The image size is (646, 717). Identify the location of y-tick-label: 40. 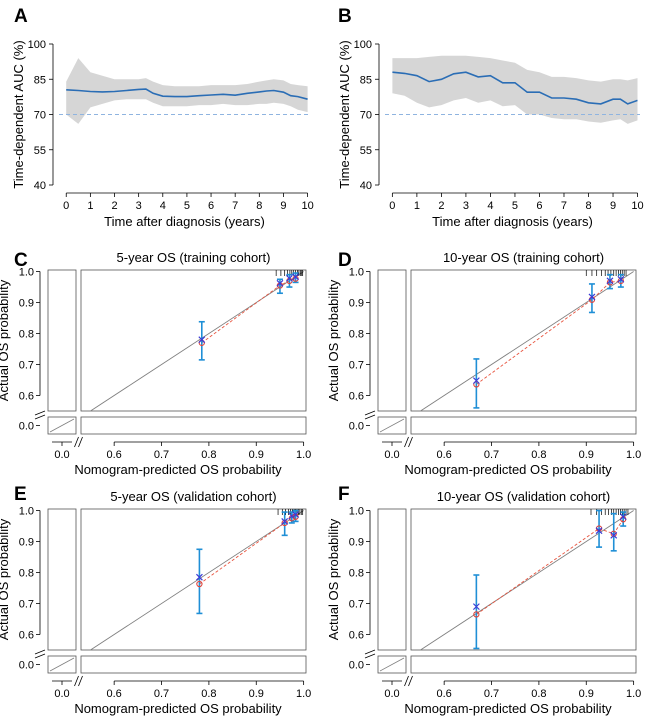
(40, 186).